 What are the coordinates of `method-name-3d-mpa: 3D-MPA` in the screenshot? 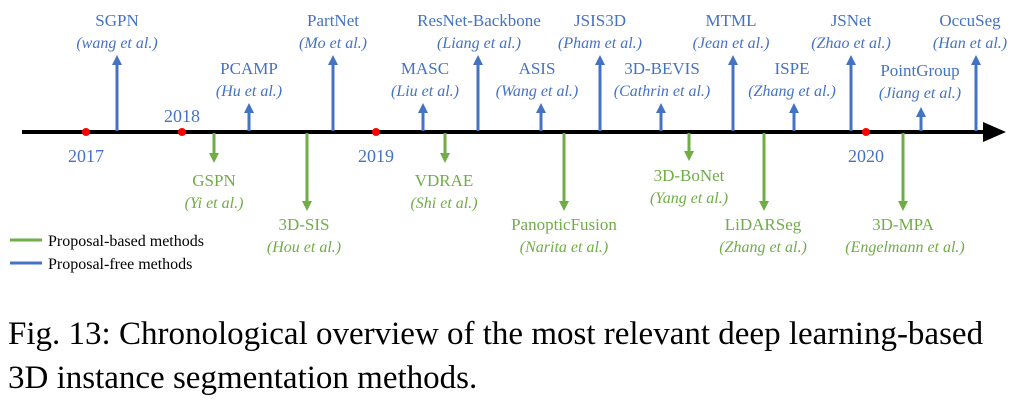 It's located at (903, 224).